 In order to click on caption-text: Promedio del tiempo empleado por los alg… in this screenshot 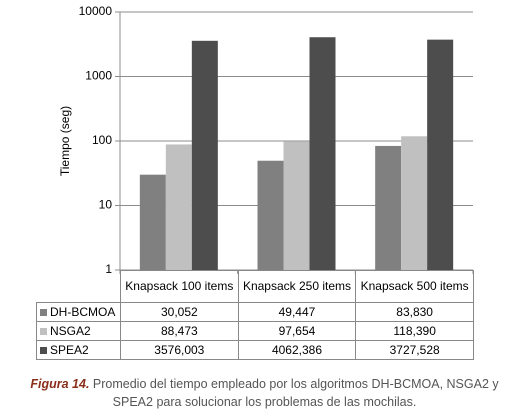, I will do `click(295, 393)`.